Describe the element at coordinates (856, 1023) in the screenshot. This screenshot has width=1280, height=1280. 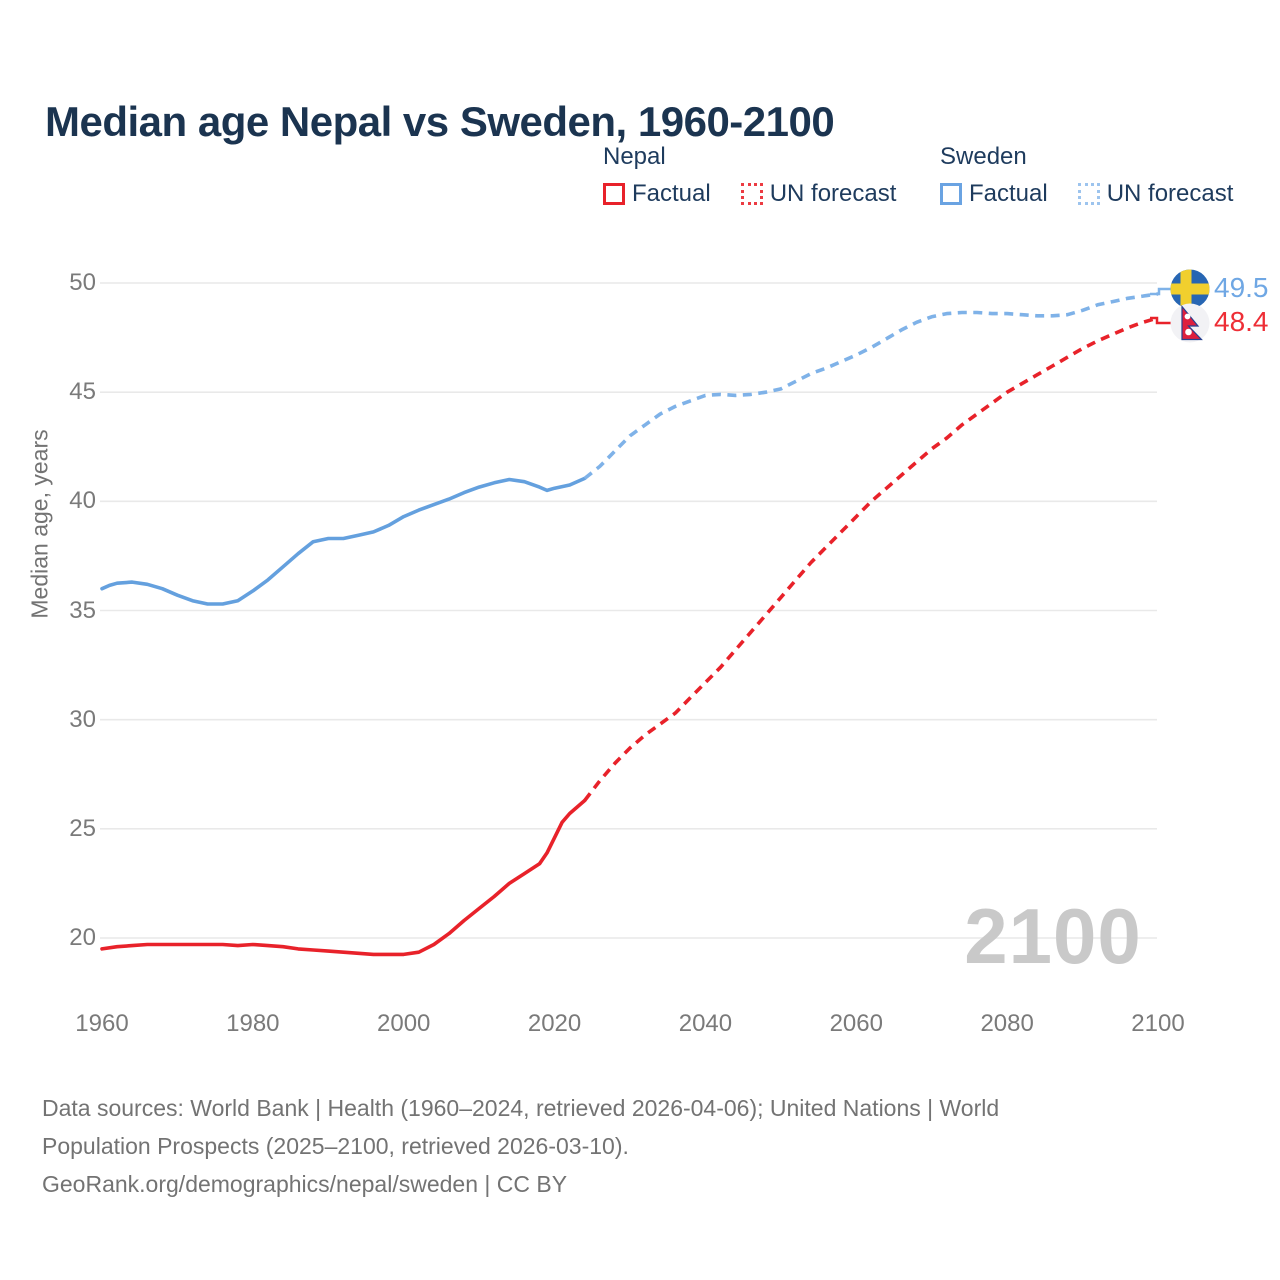
I see `x-tick-2060: 2060` at that location.